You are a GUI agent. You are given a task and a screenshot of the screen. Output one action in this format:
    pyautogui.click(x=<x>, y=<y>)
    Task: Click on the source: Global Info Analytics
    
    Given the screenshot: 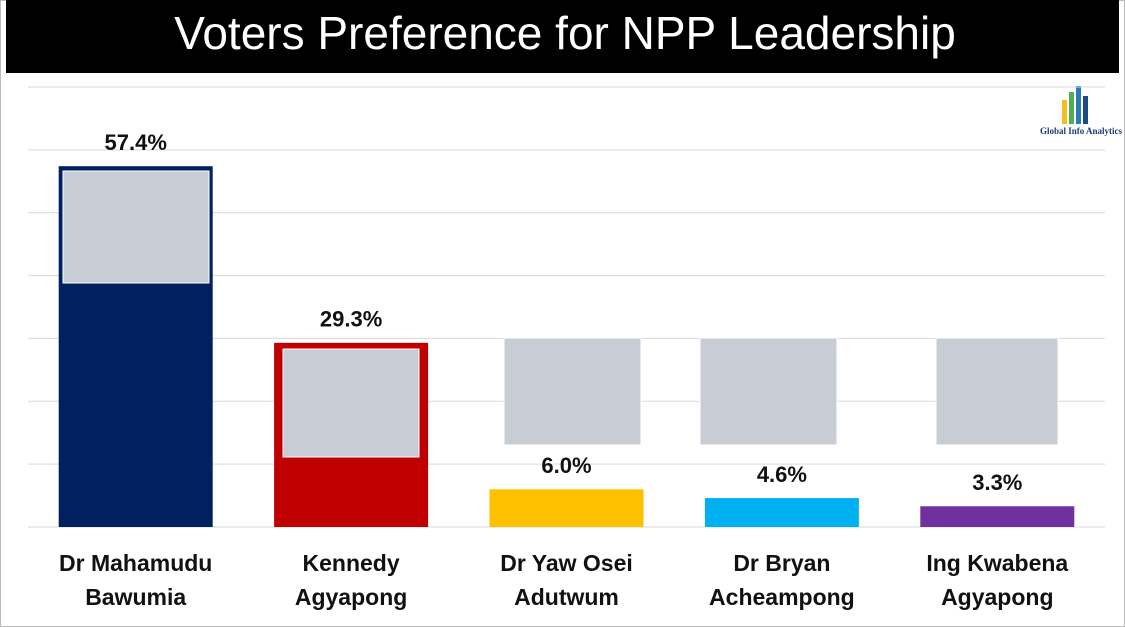 What is the action you would take?
    pyautogui.click(x=1081, y=131)
    